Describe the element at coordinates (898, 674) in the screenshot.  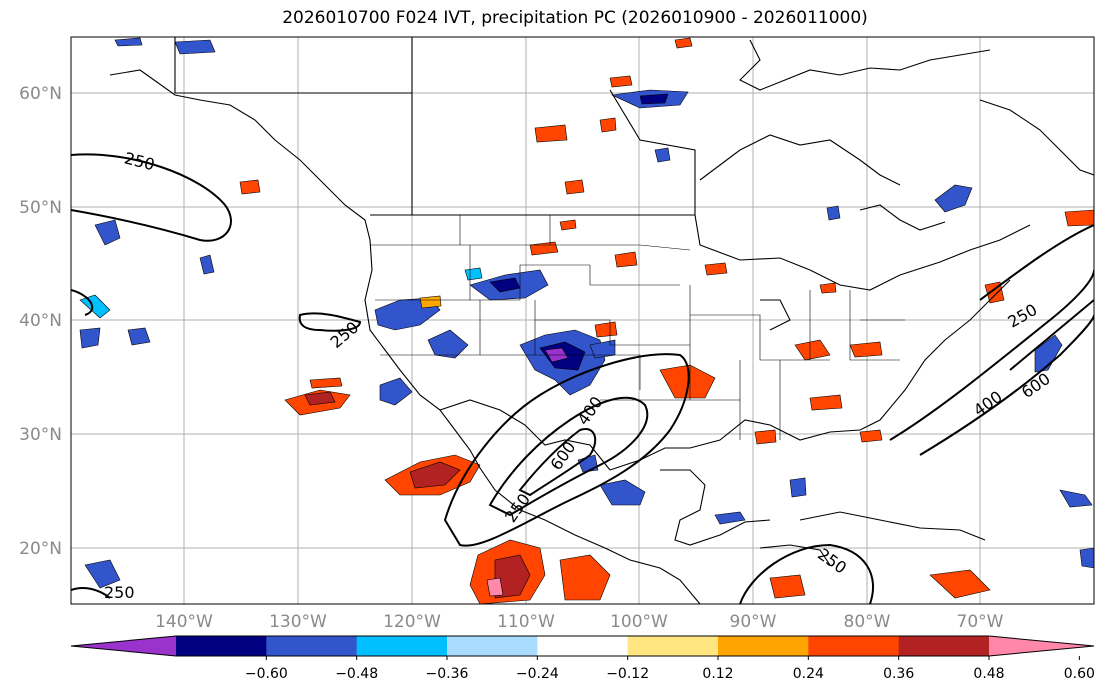
I see `colorbar-tick-label: 0.36` at that location.